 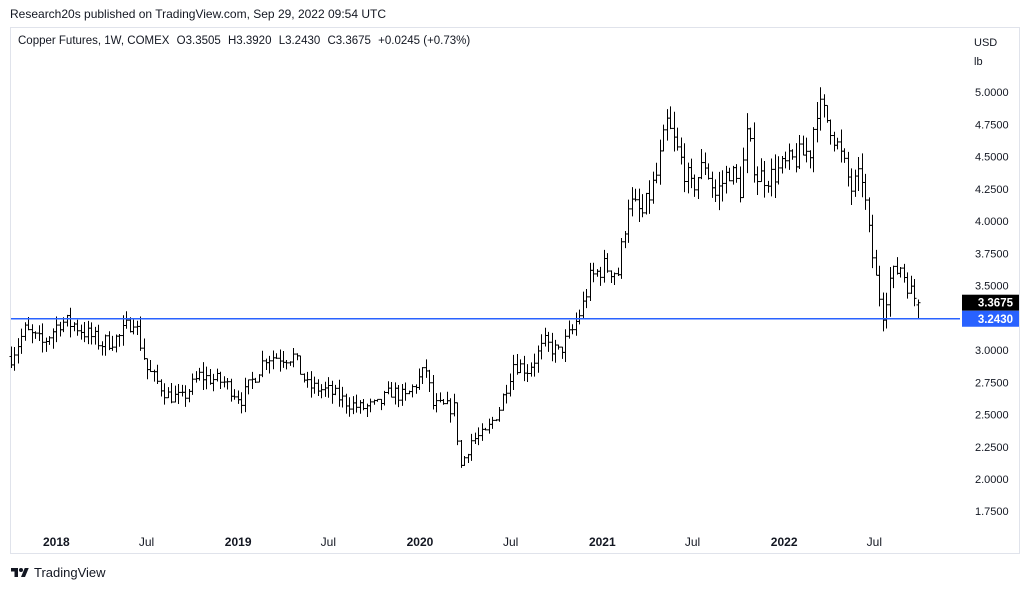 I want to click on y-tick-label: 3.5000, so click(x=992, y=287).